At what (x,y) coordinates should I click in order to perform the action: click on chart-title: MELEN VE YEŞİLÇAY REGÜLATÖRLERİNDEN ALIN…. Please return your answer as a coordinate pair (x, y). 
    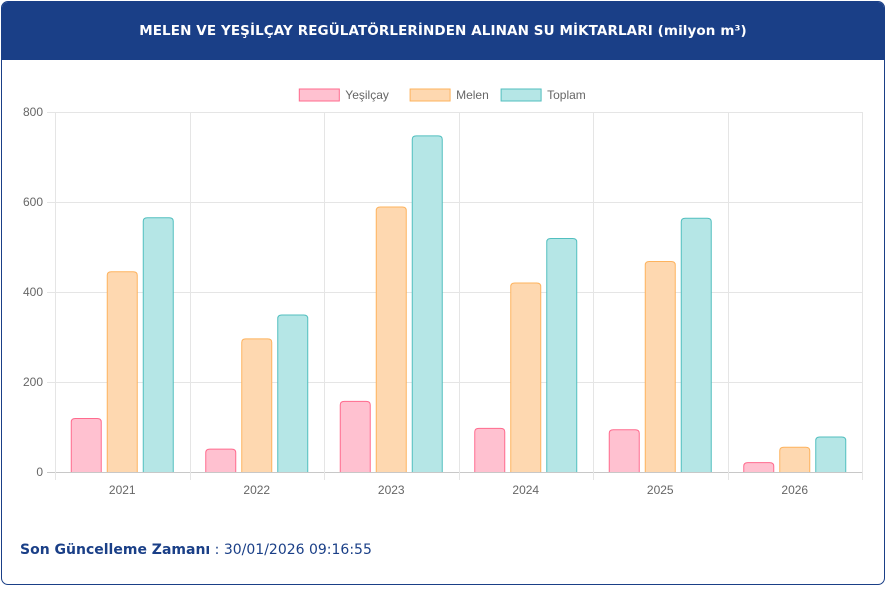
    Looking at the image, I should click on (443, 31).